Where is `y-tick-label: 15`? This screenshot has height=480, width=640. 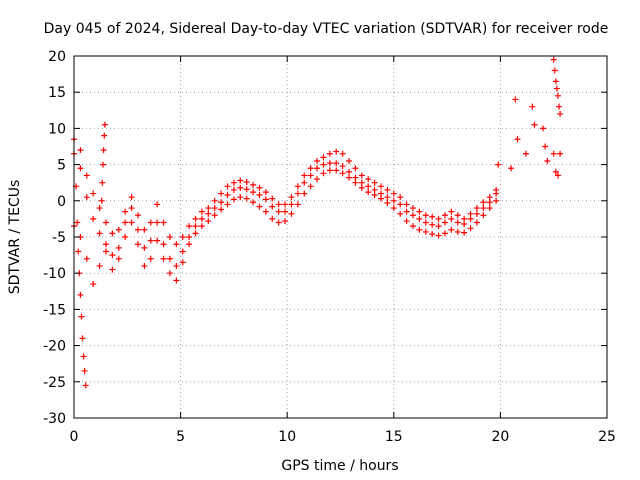 y-tick-label: 15 is located at coordinates (57, 93).